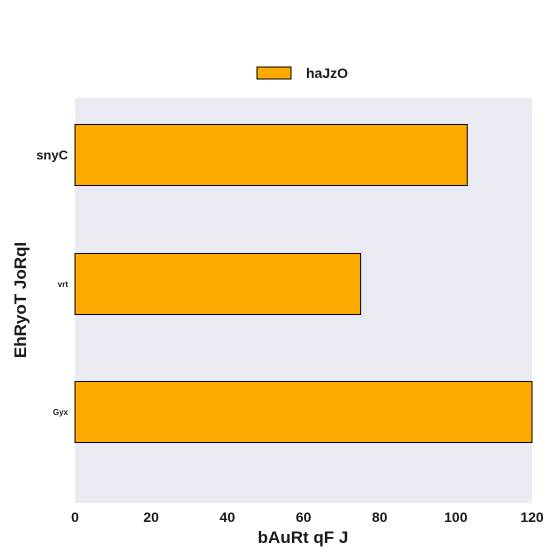 The height and width of the screenshot is (560, 560). Describe the element at coordinates (271, 155) in the screenshot. I see `bar-snyC` at that location.